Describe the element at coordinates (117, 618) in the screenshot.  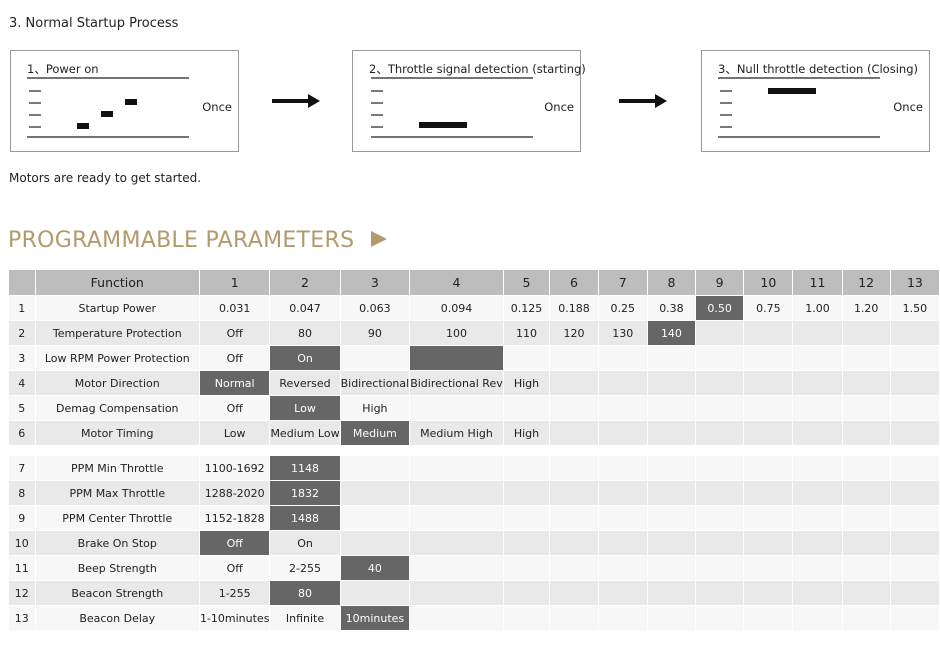
I see `function-name: Beacon Delay` at that location.